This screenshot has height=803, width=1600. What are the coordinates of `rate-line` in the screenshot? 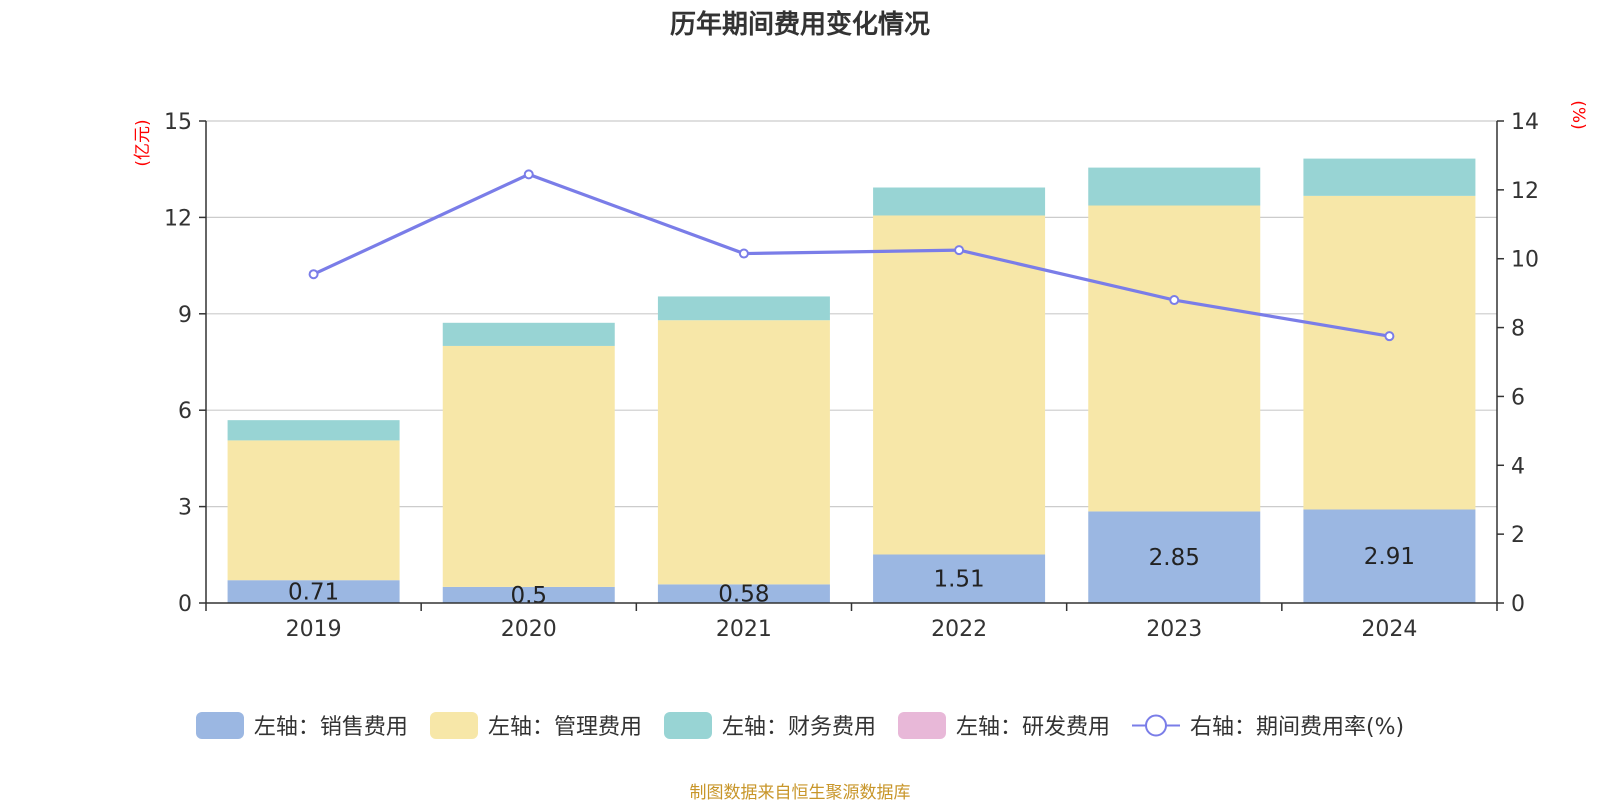 It's located at (851, 255).